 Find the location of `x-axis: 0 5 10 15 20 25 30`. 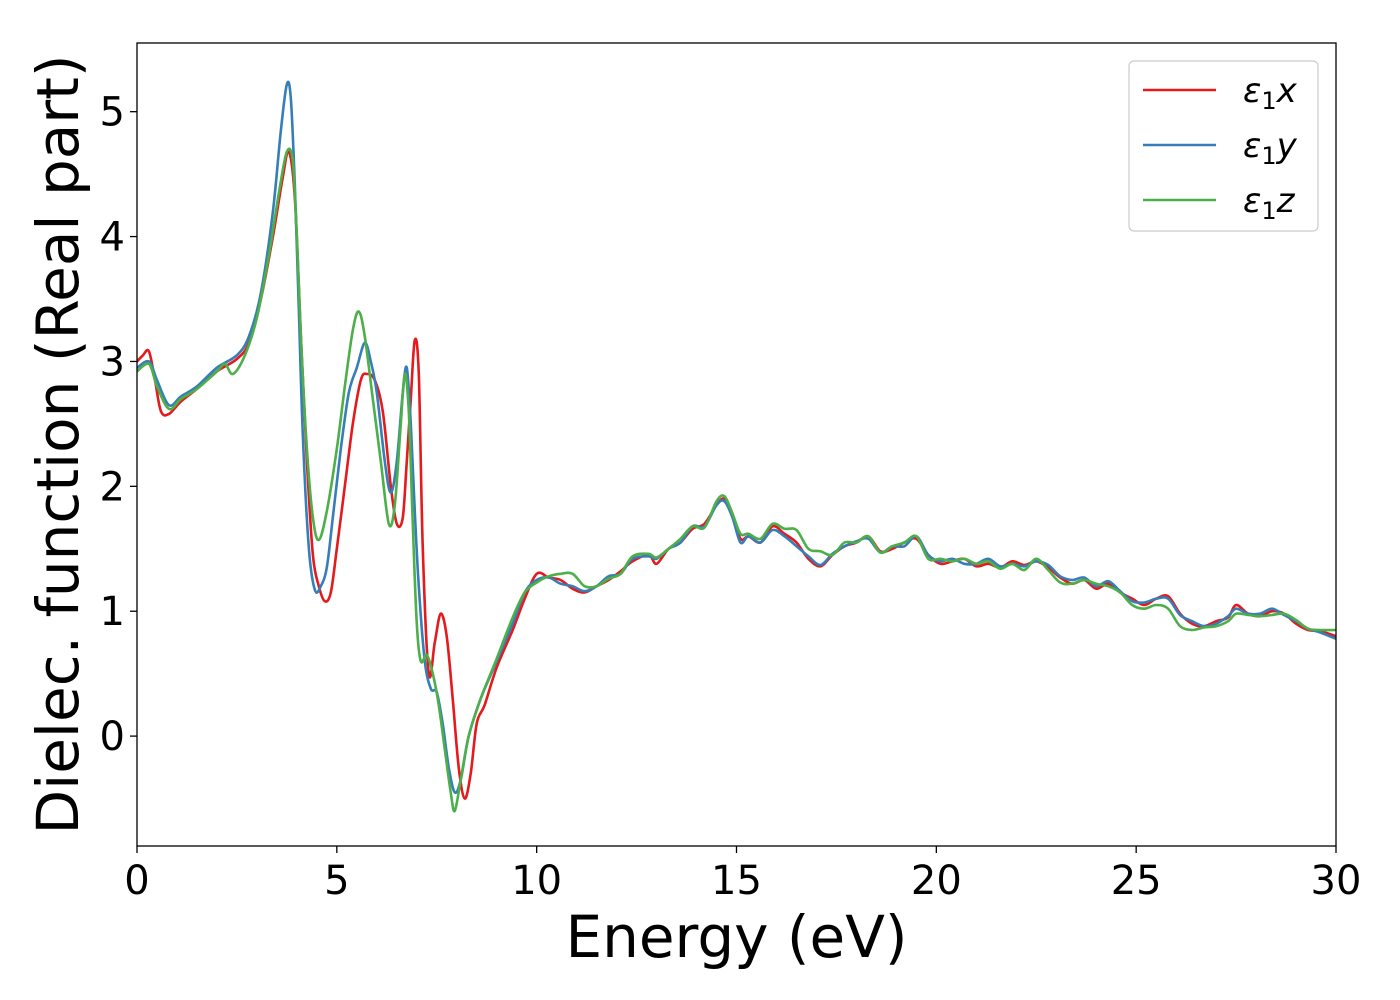

x-axis: 0 5 10 15 20 25 30 is located at coordinates (742, 875).